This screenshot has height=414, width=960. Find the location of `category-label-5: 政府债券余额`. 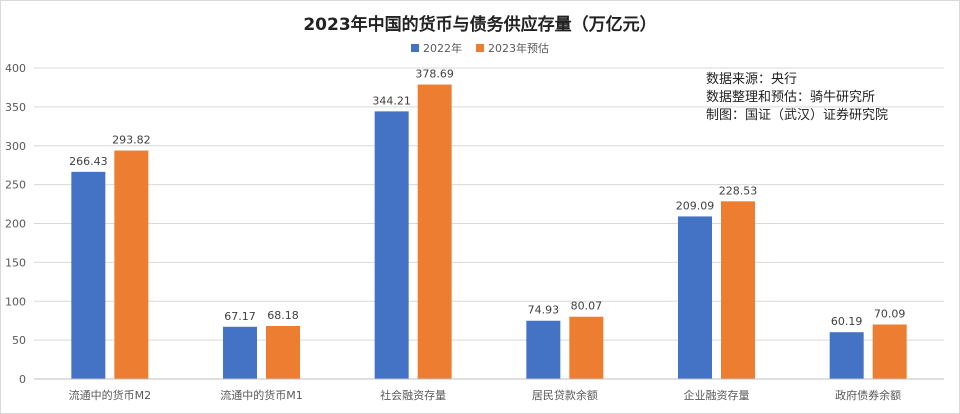

category-label-5: 政府债券余额 is located at coordinates (868, 395).